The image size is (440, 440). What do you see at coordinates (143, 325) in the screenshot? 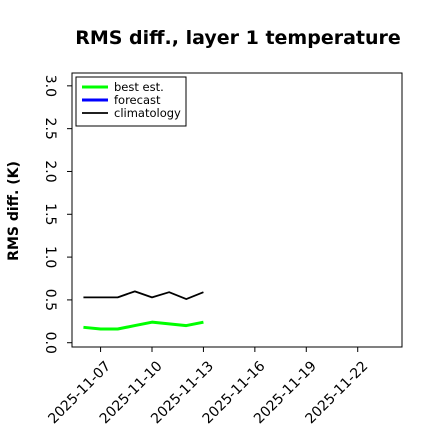
I see `series-line-best-est` at bounding box center [143, 325].